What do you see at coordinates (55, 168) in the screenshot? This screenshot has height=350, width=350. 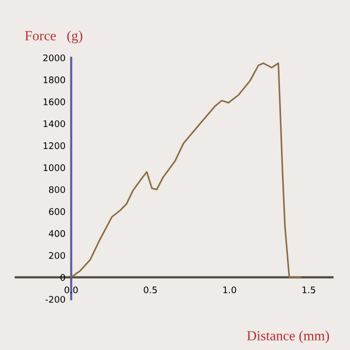 I see `y-tick-label: 1000` at bounding box center [55, 168].